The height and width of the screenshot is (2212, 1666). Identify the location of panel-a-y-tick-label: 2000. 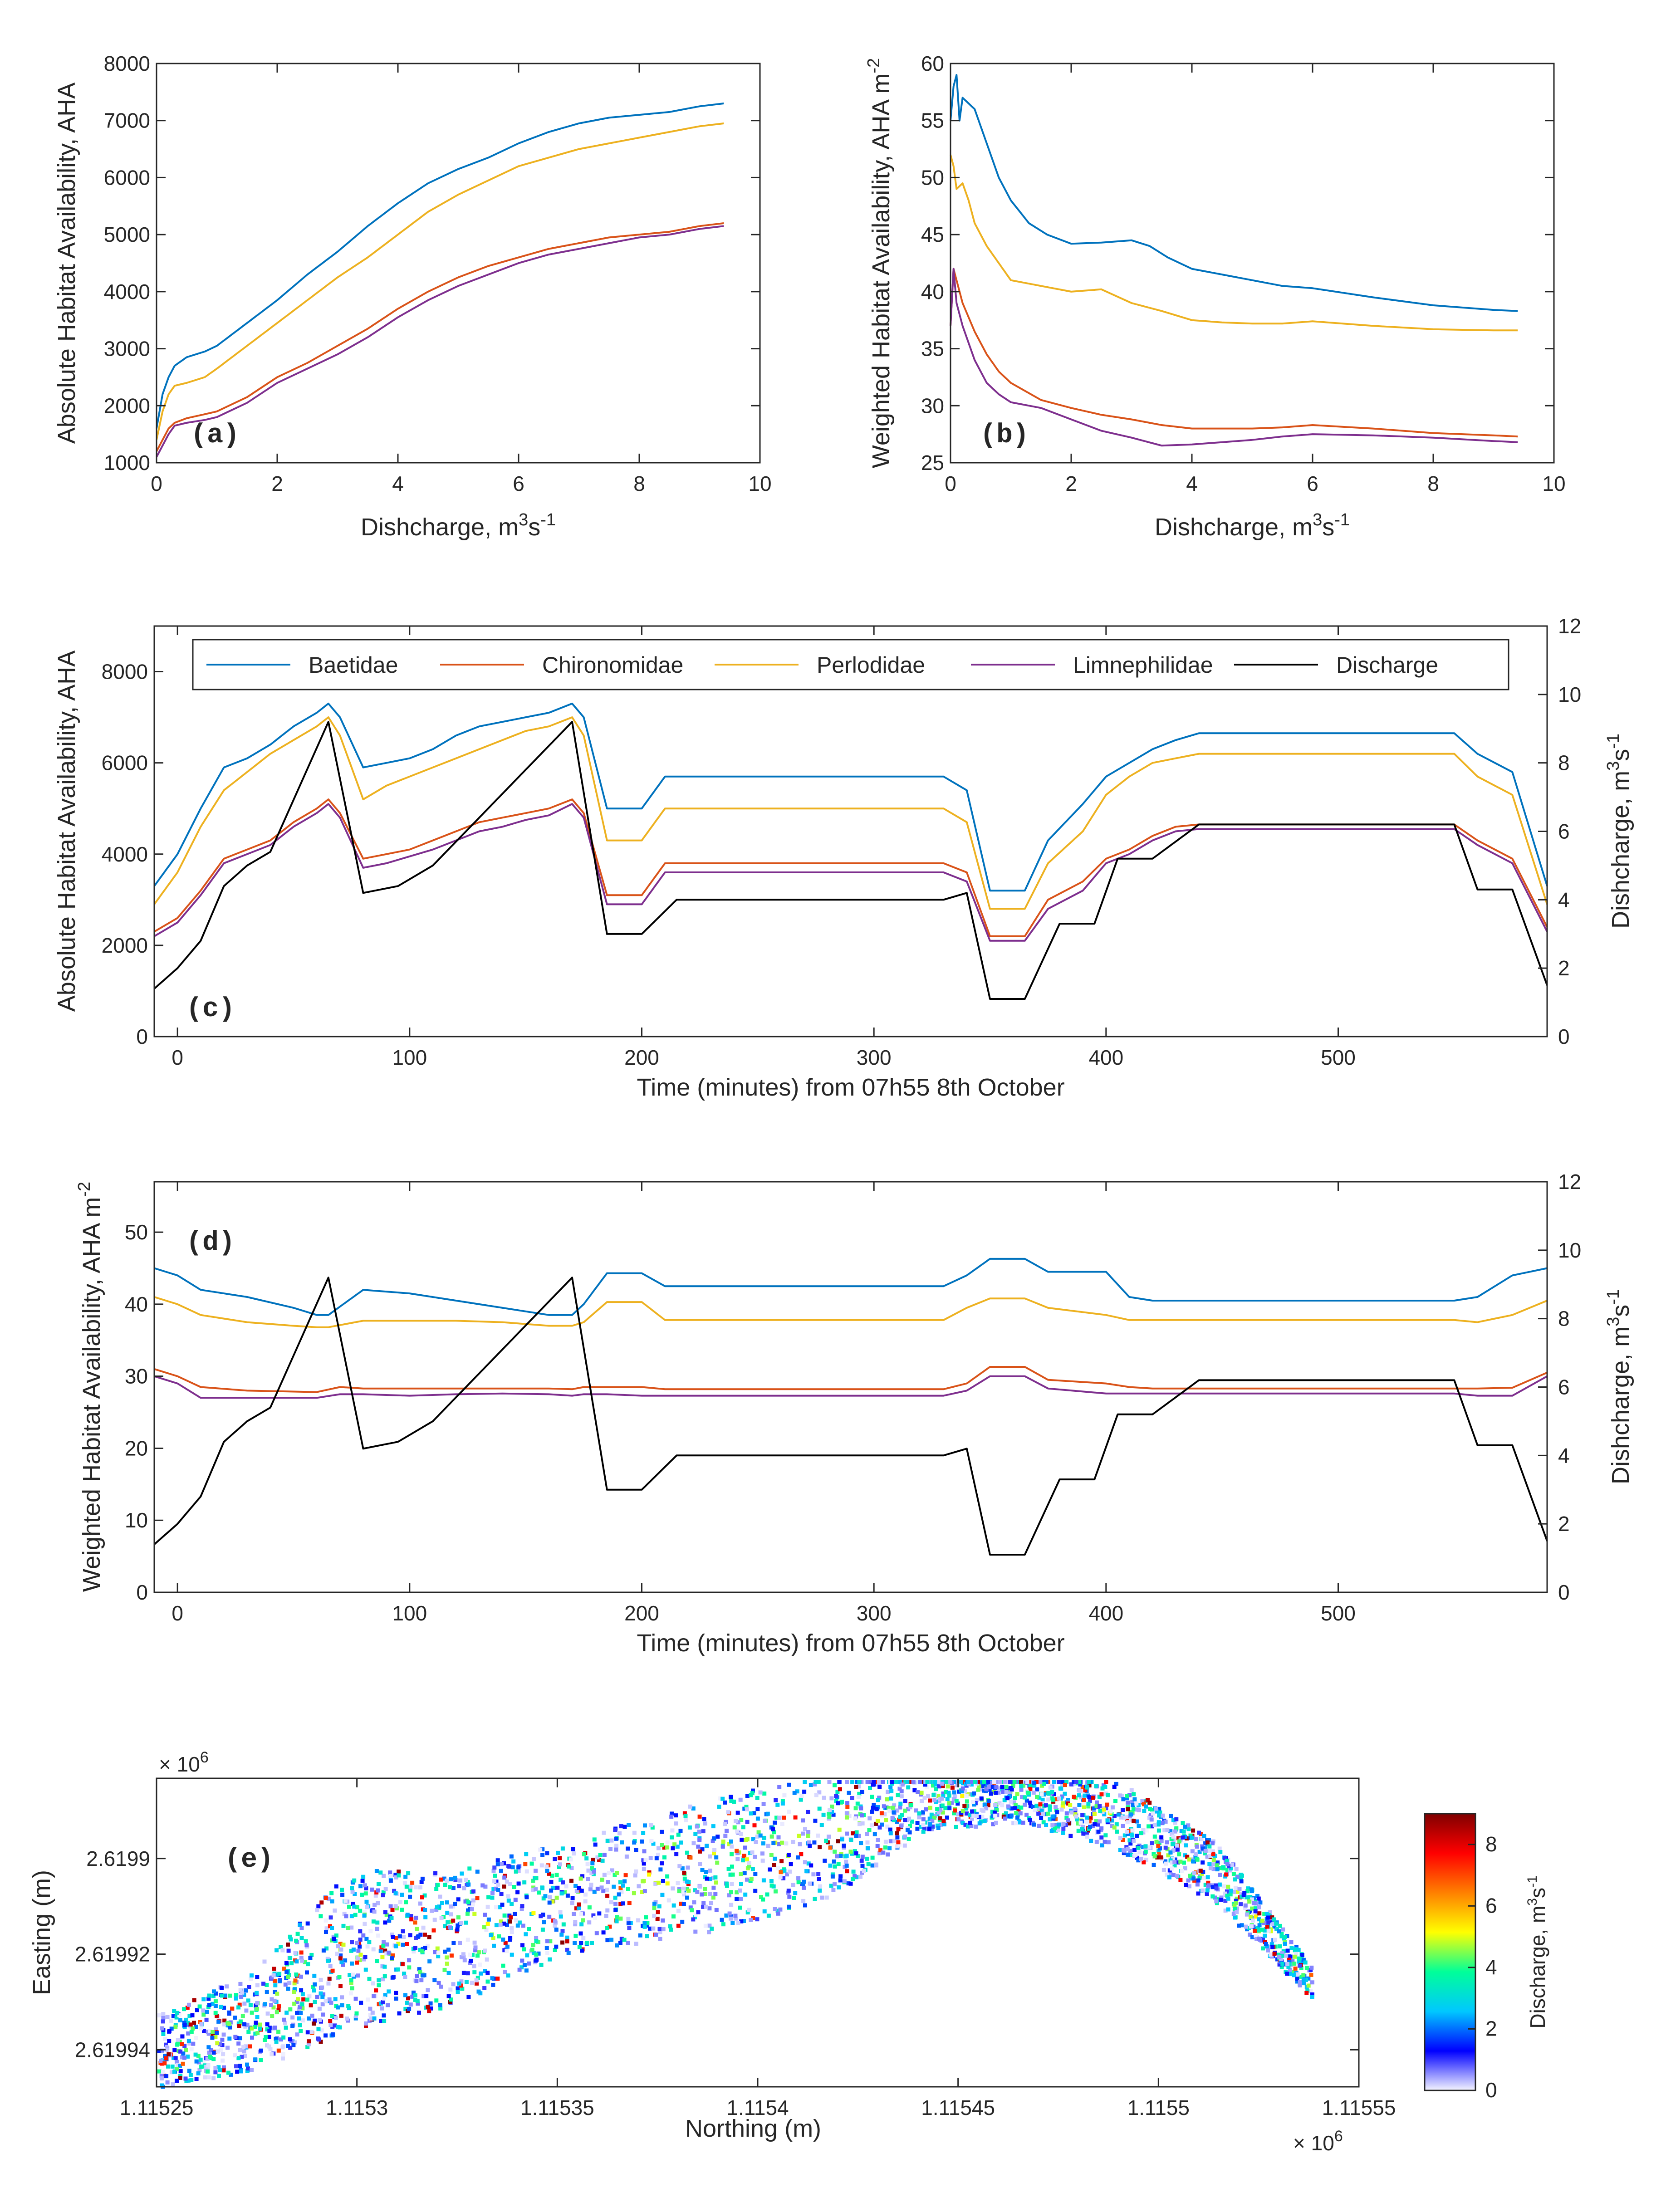
(127, 405).